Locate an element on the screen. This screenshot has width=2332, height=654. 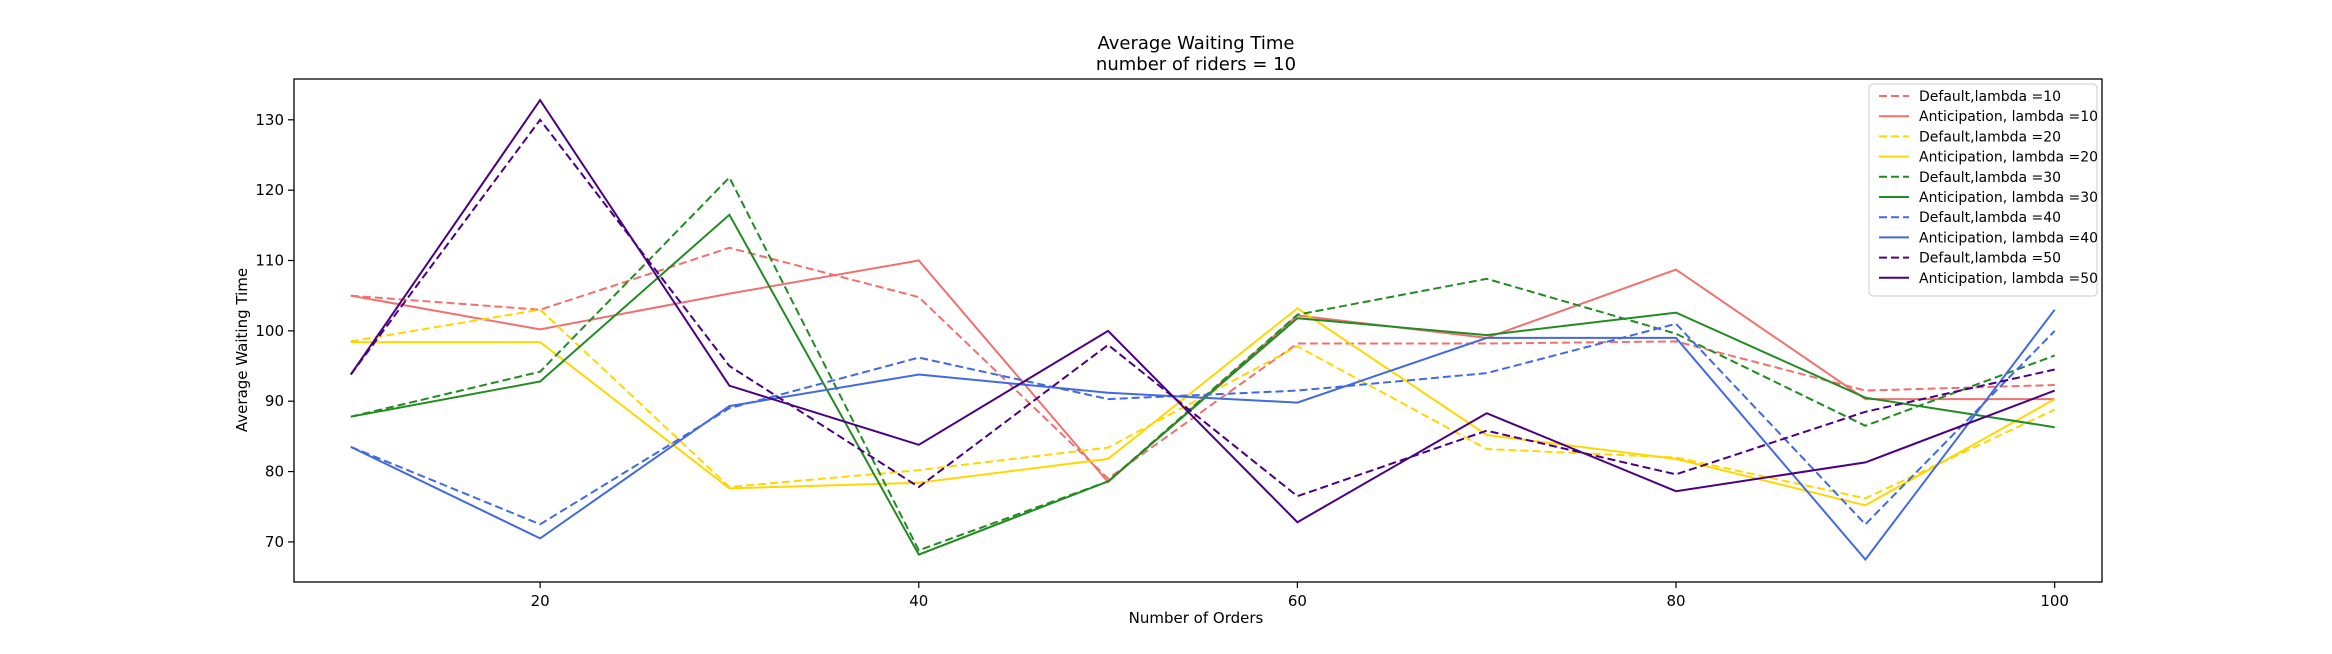
legend-entry: Default,lambda =30 is located at coordinates (1990, 178).